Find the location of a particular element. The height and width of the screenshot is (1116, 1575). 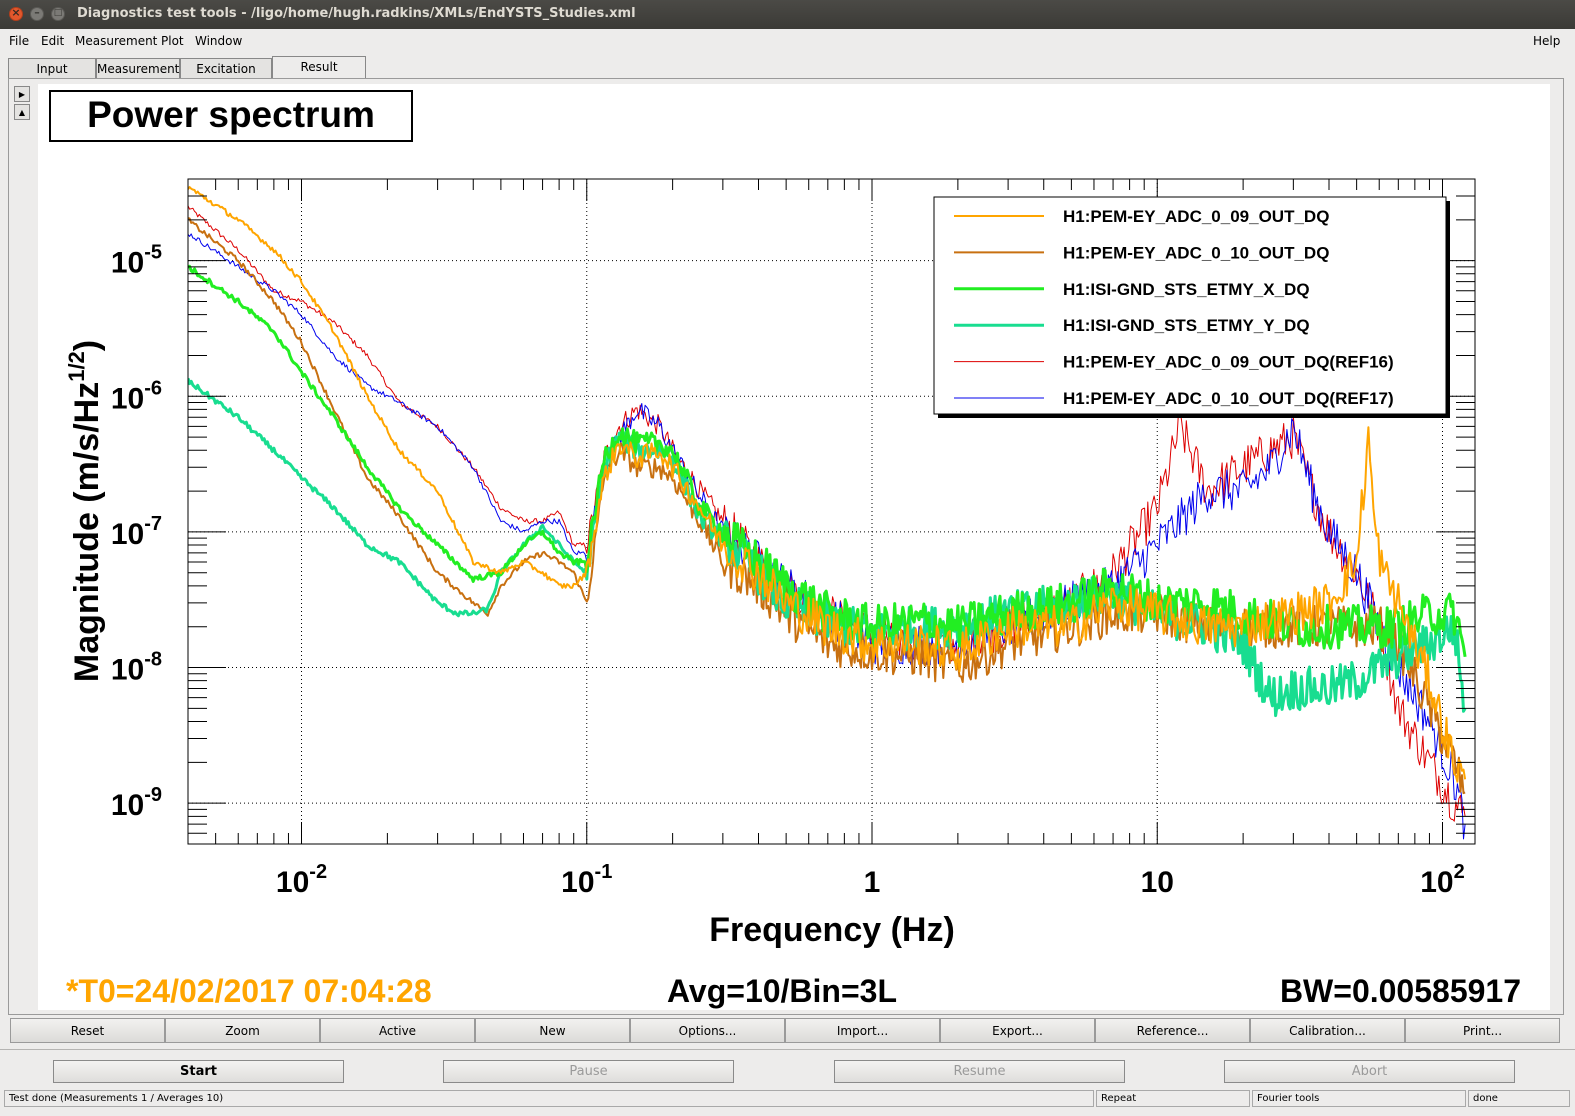

menu-window: Window is located at coordinates (219, 41).